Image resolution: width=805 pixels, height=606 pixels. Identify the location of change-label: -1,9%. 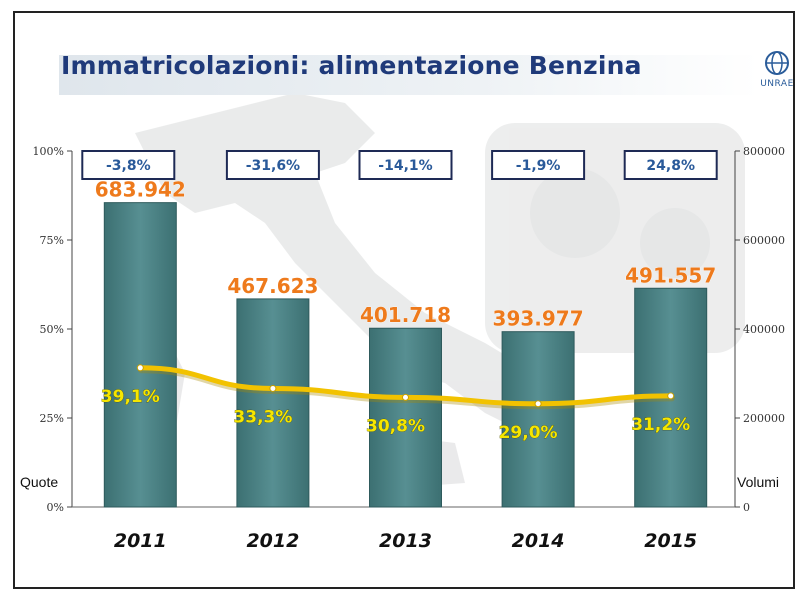
(538, 166).